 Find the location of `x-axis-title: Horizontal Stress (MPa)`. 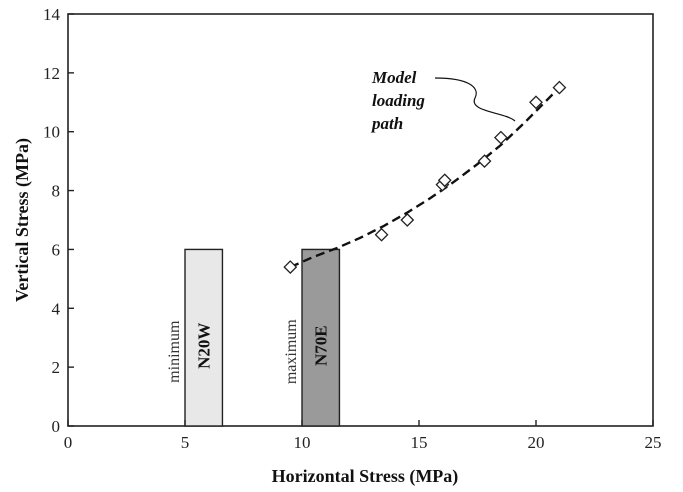

x-axis-title: Horizontal Stress (MPa) is located at coordinates (365, 476).